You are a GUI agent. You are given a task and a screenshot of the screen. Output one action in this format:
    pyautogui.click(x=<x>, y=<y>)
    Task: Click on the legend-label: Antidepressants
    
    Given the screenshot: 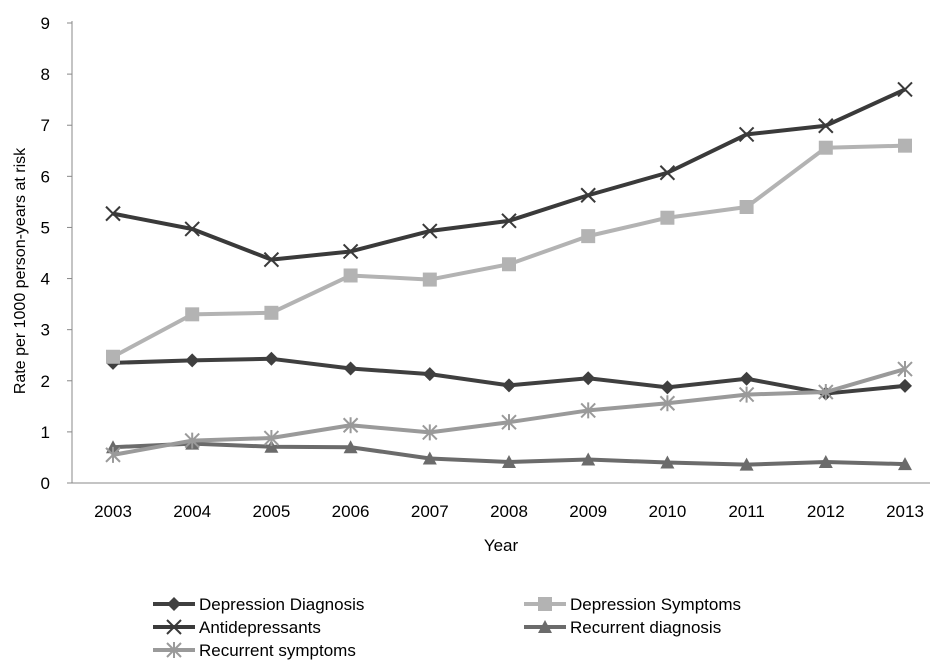 What is the action you would take?
    pyautogui.click(x=260, y=627)
    